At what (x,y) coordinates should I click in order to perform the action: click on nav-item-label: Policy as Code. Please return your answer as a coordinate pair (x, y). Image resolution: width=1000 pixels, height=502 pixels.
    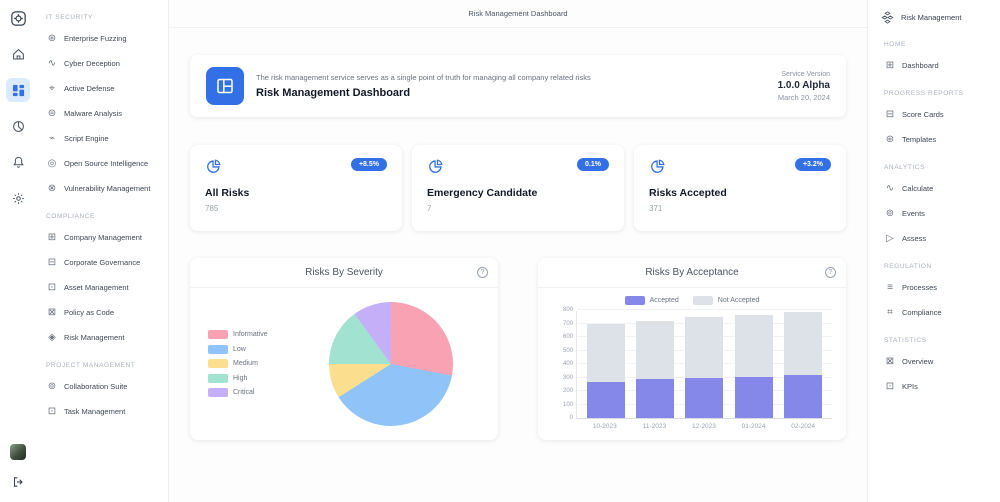
    Looking at the image, I should click on (89, 312).